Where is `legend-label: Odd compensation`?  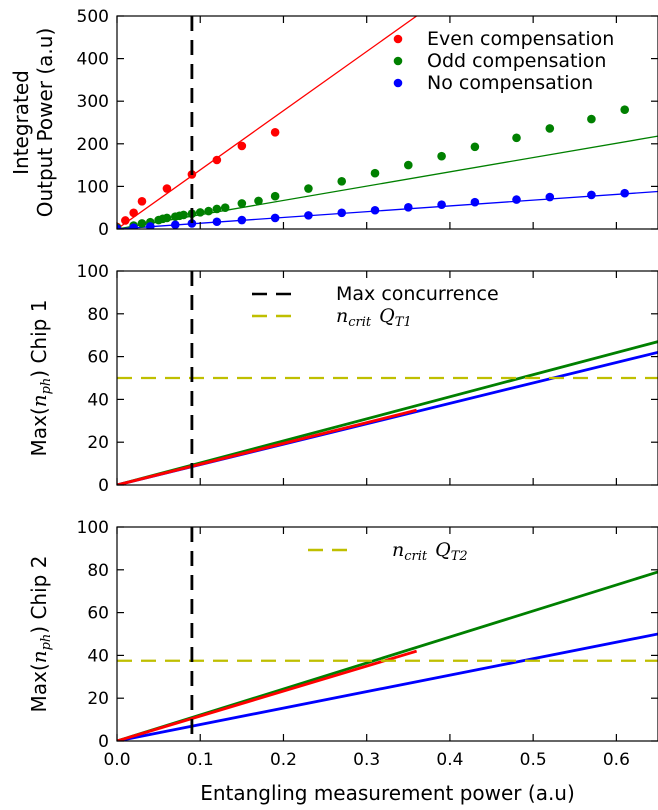 legend-label: Odd compensation is located at coordinates (516, 61).